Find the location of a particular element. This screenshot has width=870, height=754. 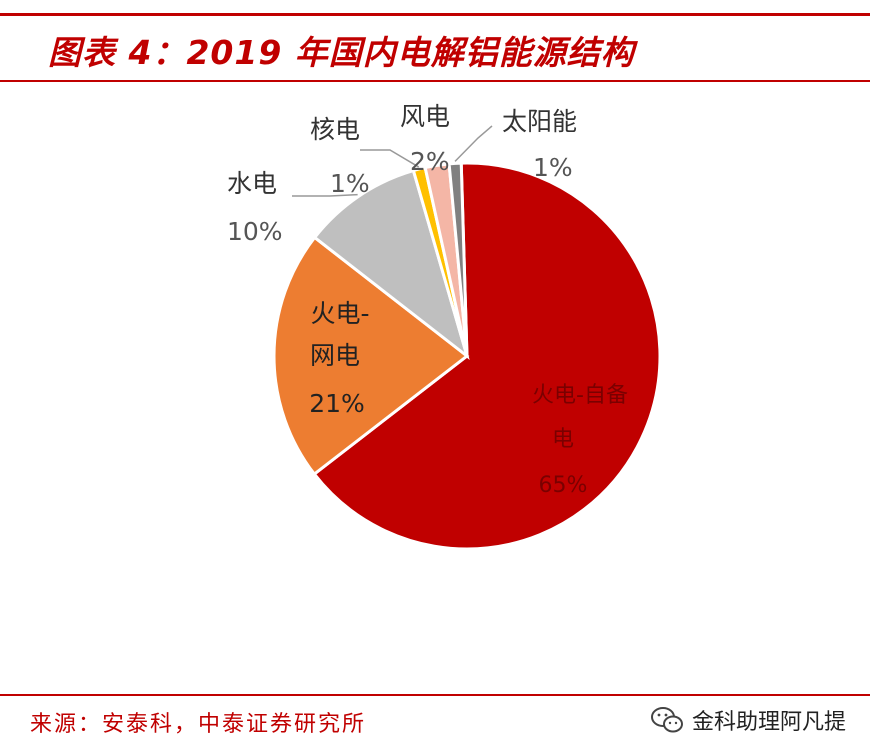

leader-solar is located at coordinates (473, 143).